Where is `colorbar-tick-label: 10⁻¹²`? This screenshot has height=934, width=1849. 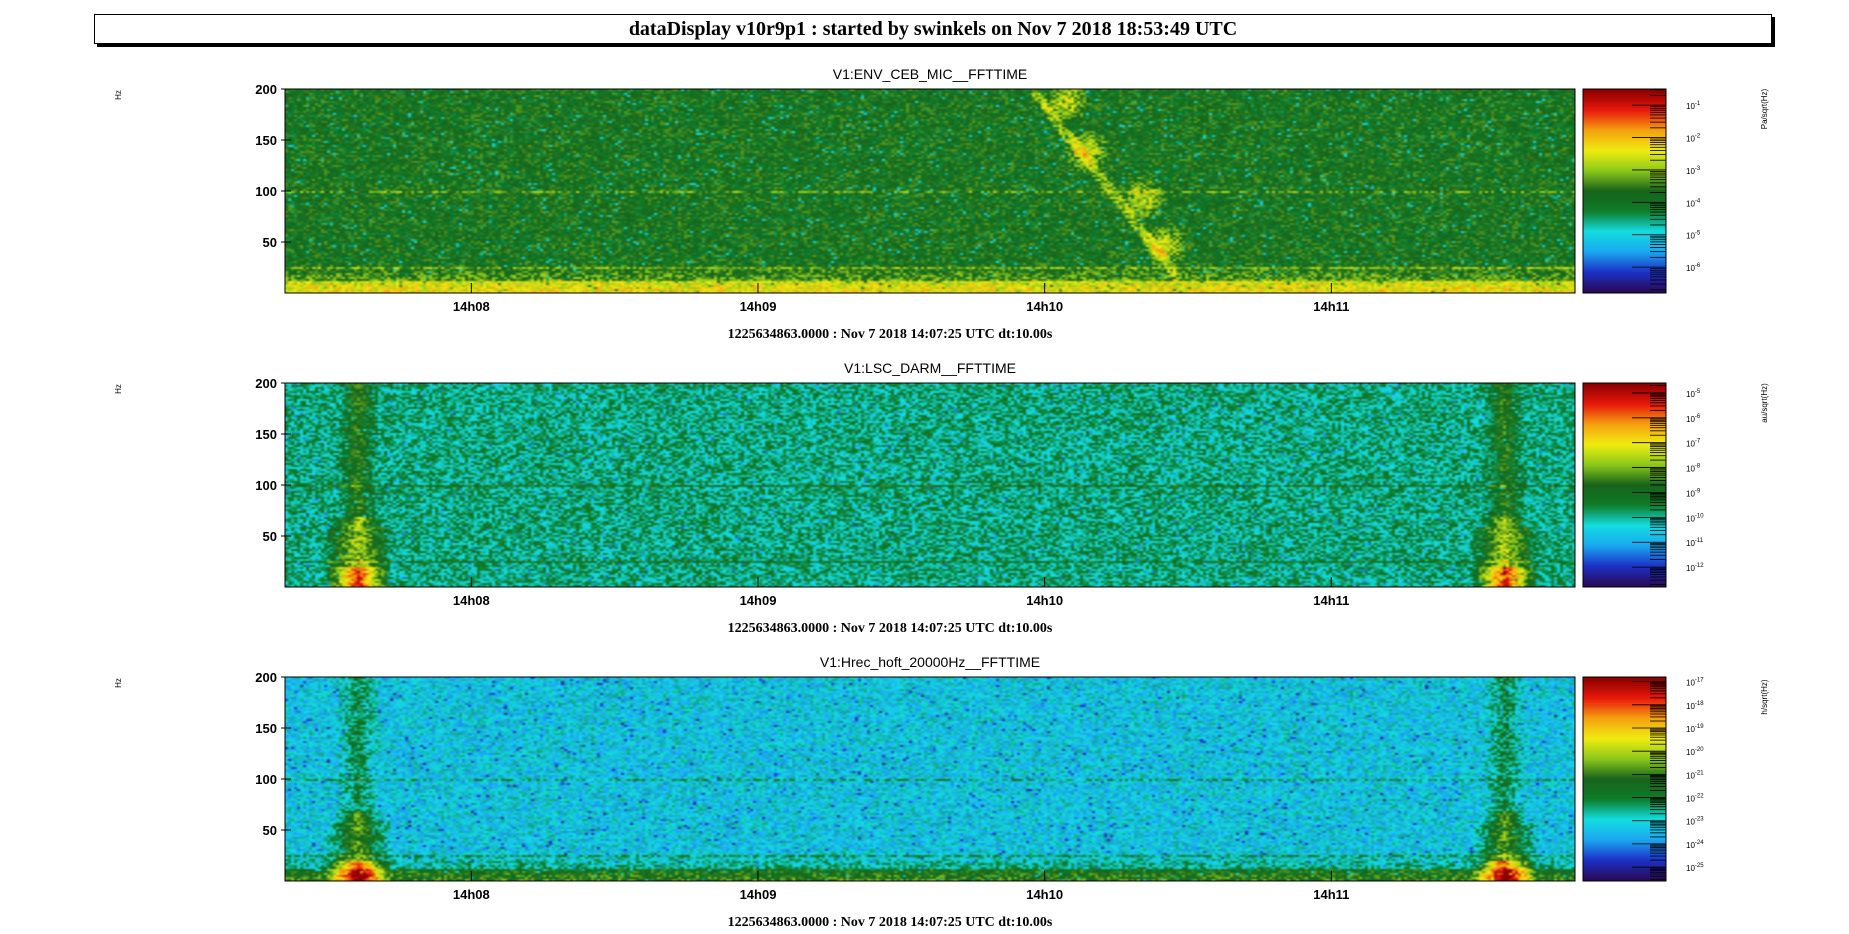
colorbar-tick-label: 10⁻¹² is located at coordinates (1695, 568).